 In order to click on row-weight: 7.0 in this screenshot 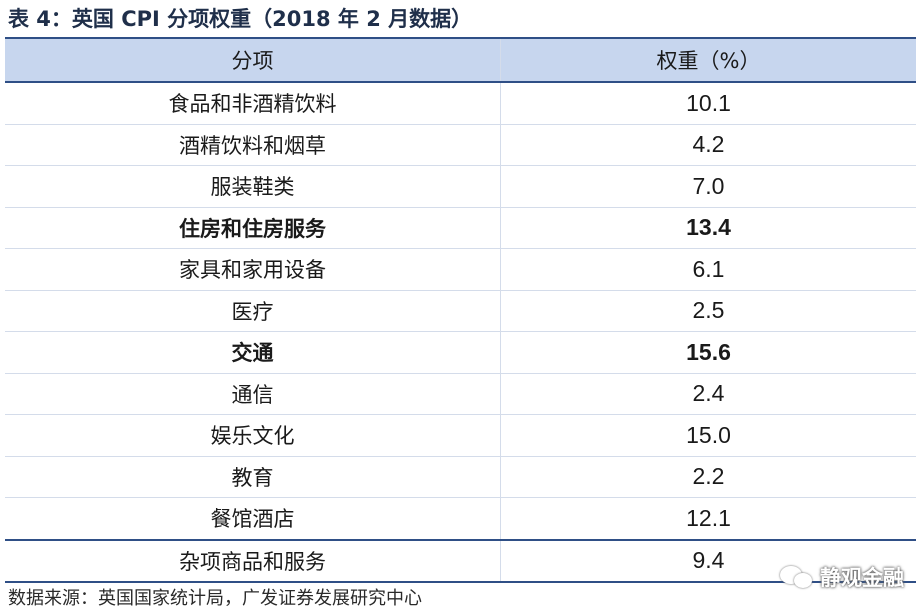, I will do `click(708, 186)`.